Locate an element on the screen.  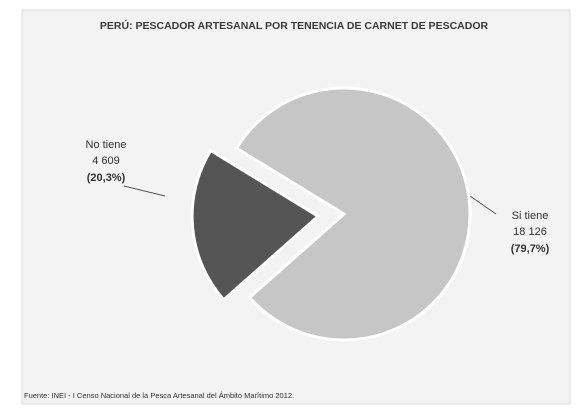
share-label: (20,3%) is located at coordinates (106, 178).